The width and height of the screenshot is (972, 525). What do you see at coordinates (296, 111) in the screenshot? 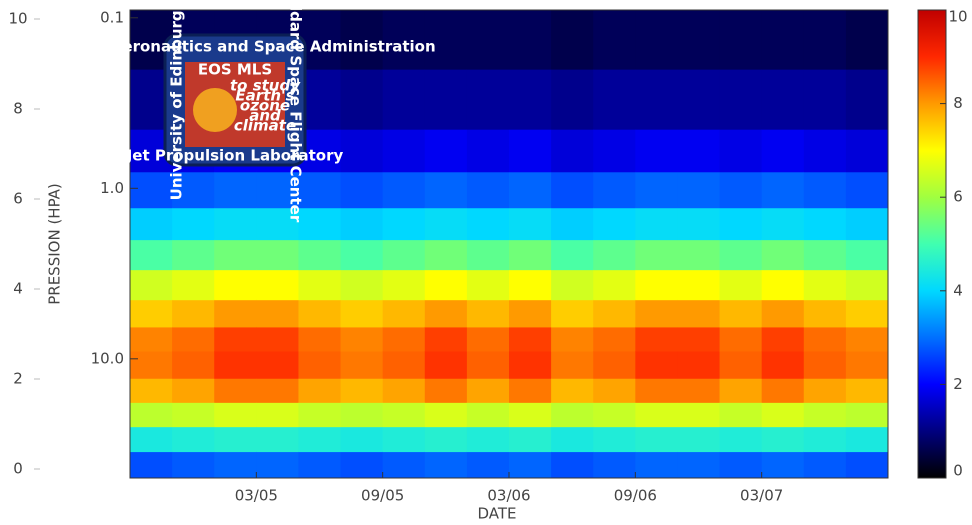
I see `logo-right: Goddard Space Flight Center` at bounding box center [296, 111].